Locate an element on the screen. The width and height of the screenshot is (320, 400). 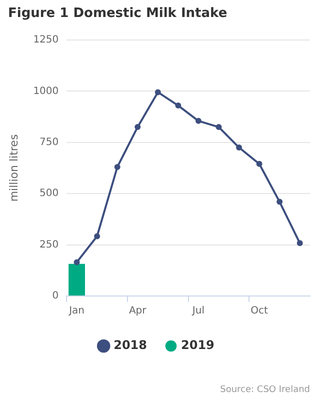
y-tick-label: 750 is located at coordinates (49, 142).